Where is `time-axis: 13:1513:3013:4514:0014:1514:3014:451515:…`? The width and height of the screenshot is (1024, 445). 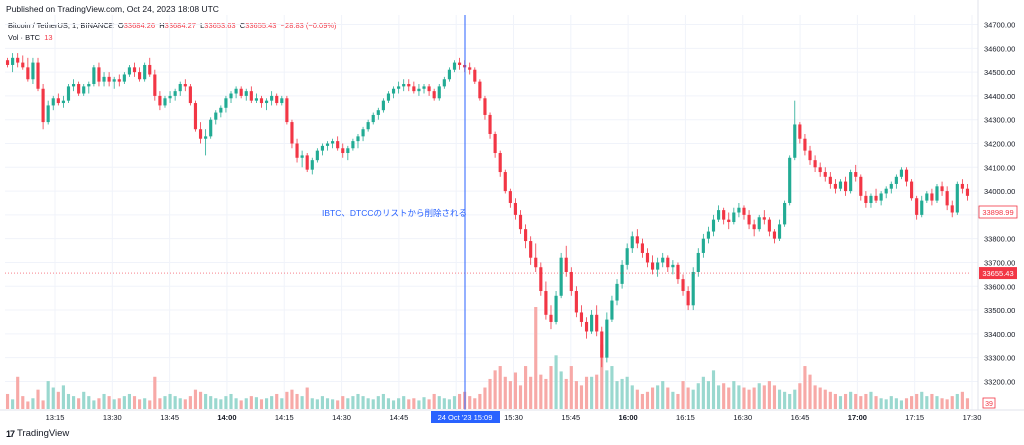
time-axis: 13:1513:3013:4514:0014:1514:3014:451515:… is located at coordinates (514, 417).